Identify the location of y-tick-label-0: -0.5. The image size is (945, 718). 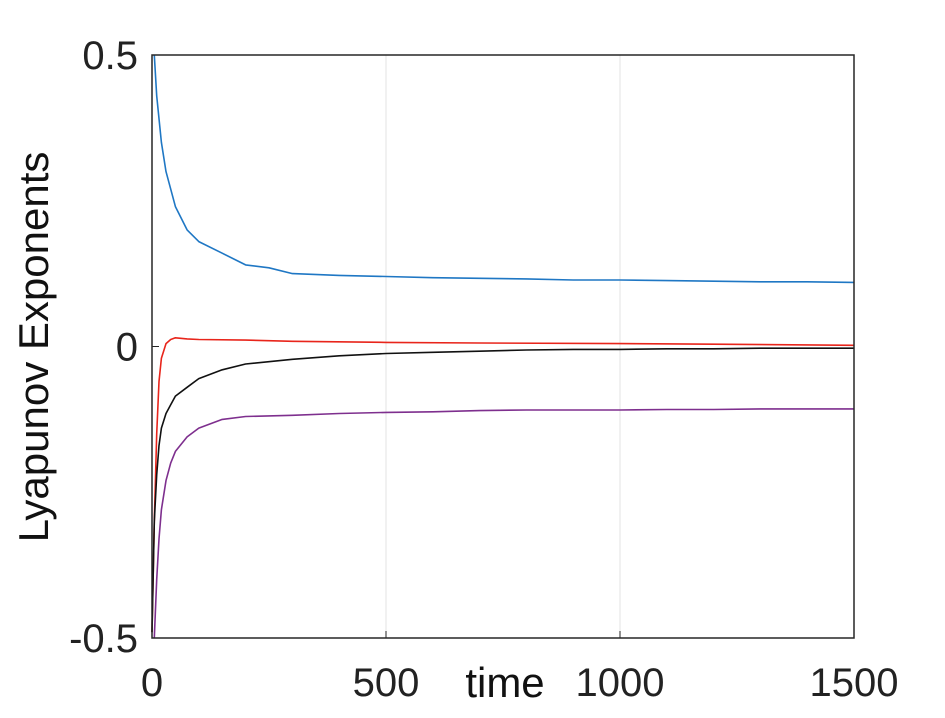
(103, 639).